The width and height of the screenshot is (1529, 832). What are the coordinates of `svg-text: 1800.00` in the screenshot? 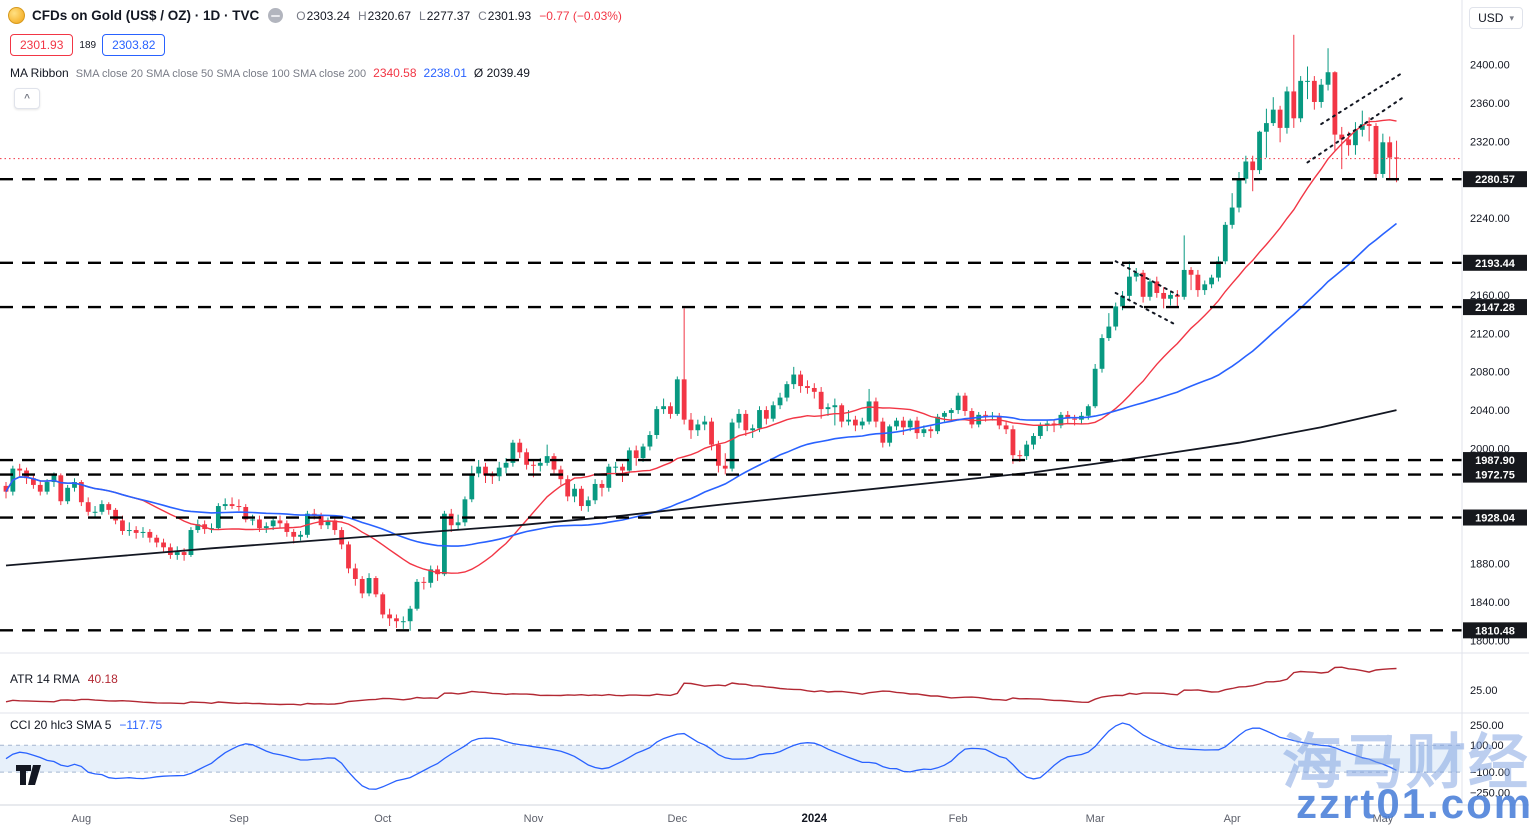 It's located at (1490, 641).